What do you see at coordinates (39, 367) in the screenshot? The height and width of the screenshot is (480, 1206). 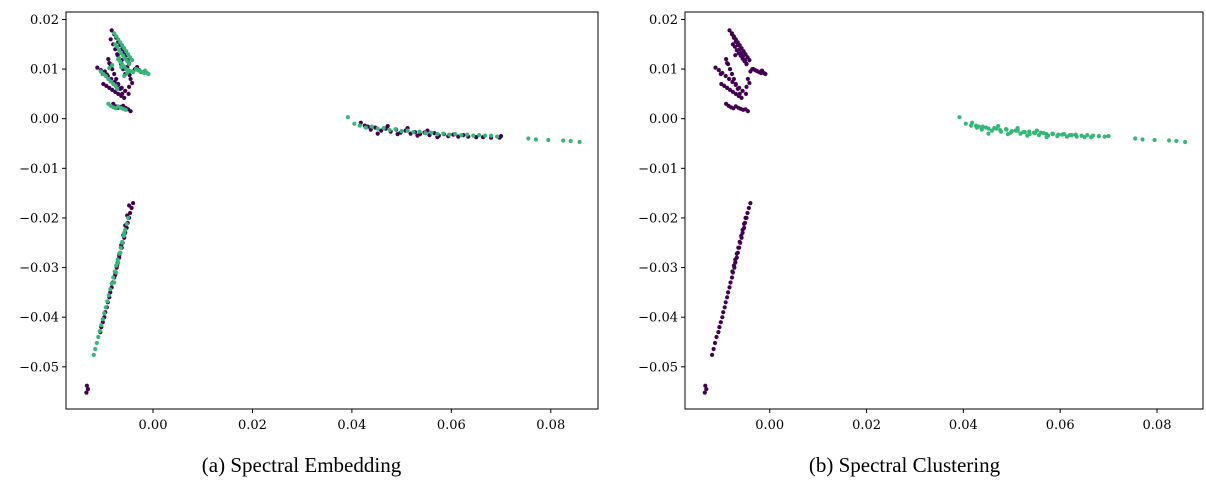 I see `y-tick-label: −0.05` at bounding box center [39, 367].